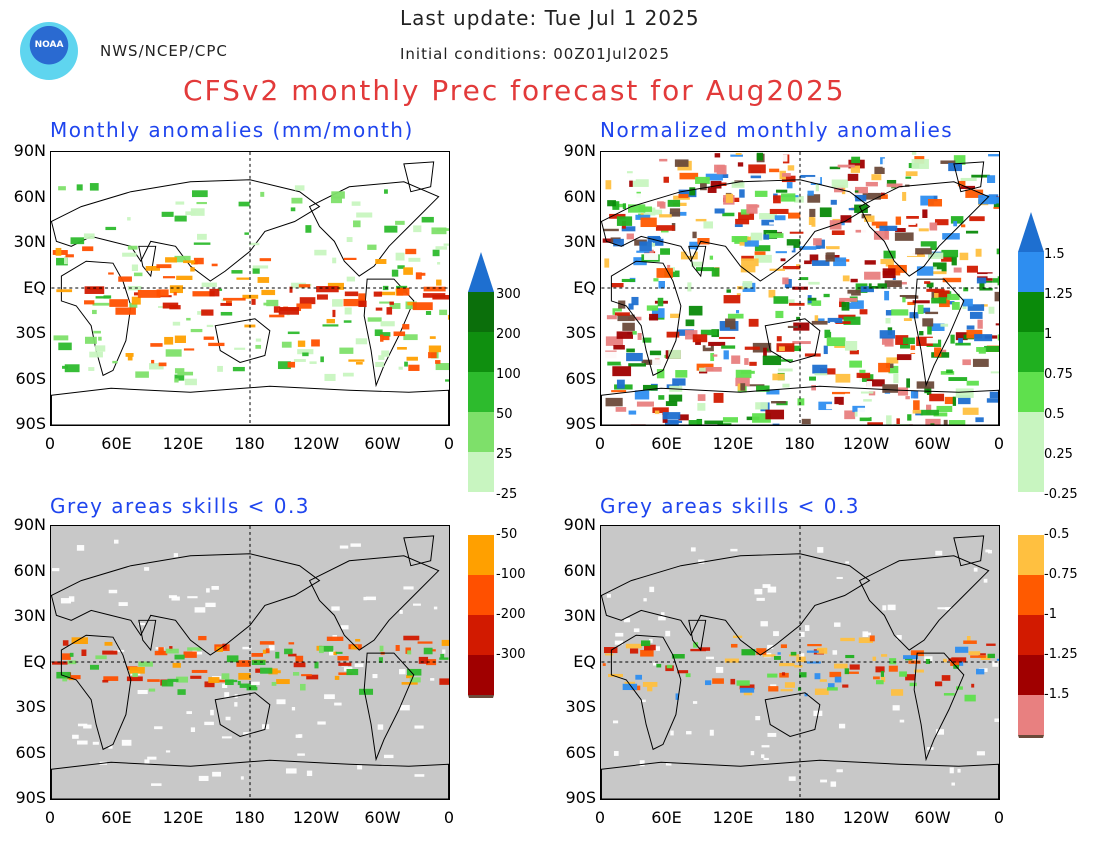 The height and width of the screenshot is (850, 1100). I want to click on noaa-logo: NOAA, so click(49, 51).